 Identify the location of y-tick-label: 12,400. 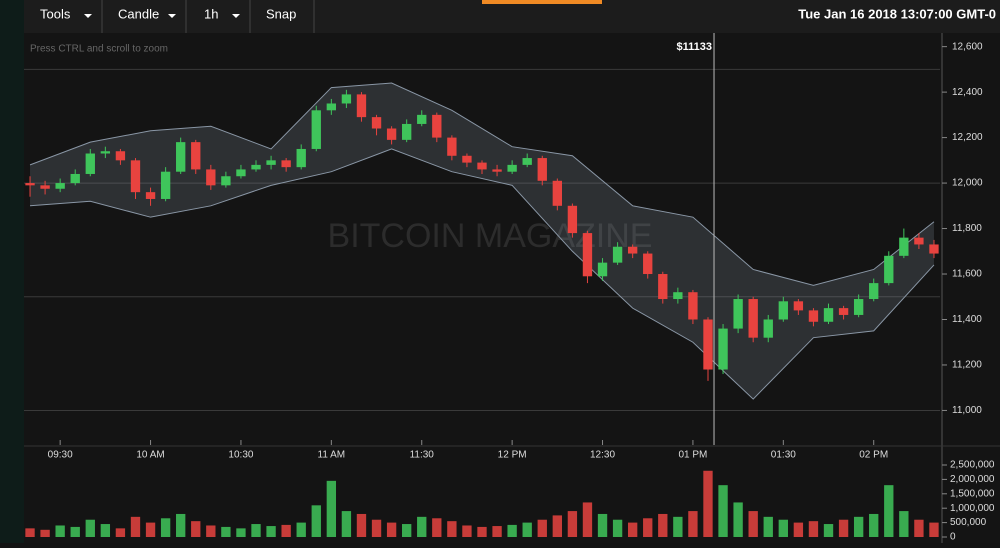
(967, 92).